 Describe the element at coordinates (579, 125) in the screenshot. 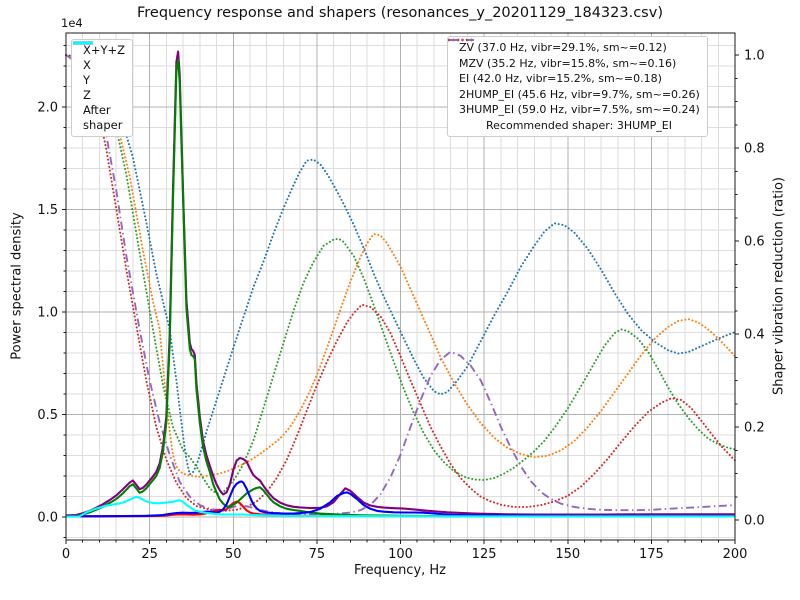

I see `legend-footer-label: Recommended shaper: 3HUMP_EI` at that location.